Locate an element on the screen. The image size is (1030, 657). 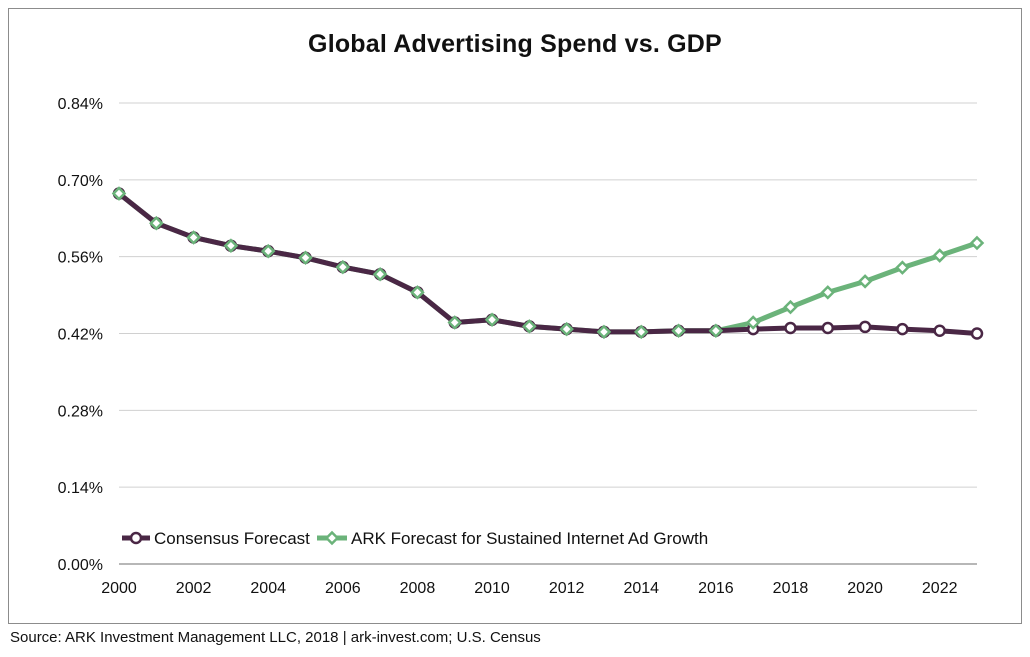
y-tick-label: 0.42% is located at coordinates (80, 335).